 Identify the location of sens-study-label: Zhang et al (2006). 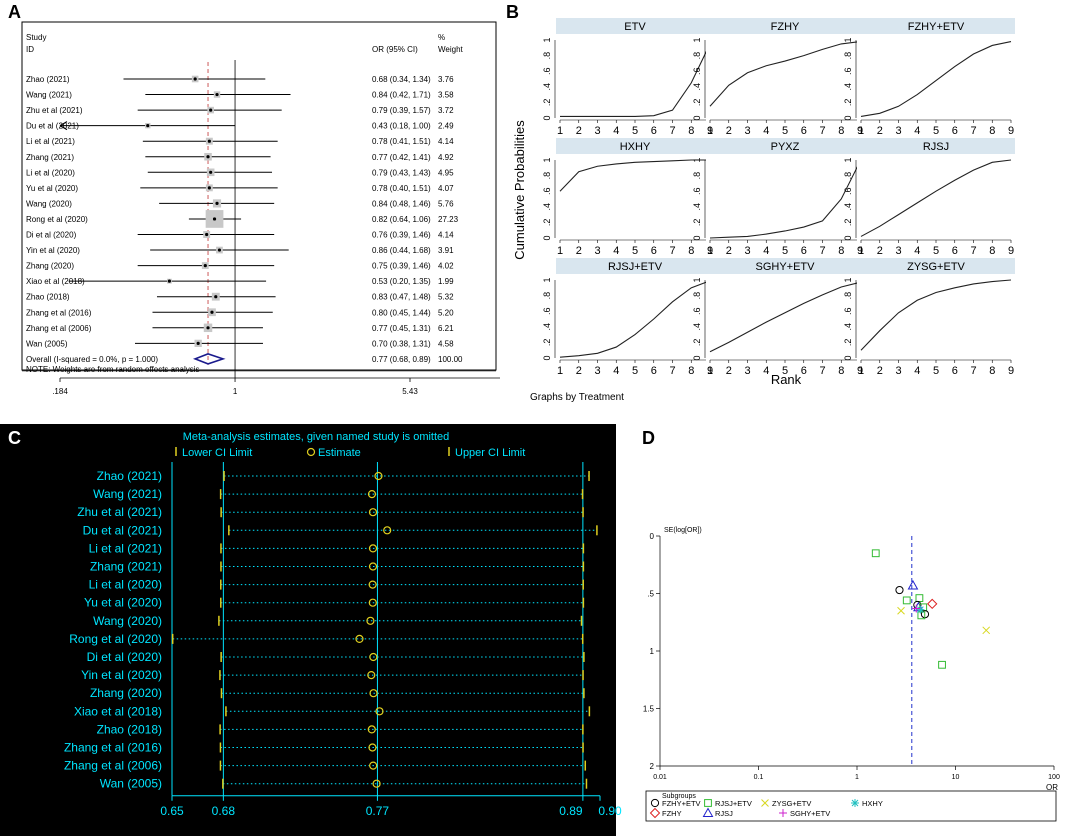
(113, 766).